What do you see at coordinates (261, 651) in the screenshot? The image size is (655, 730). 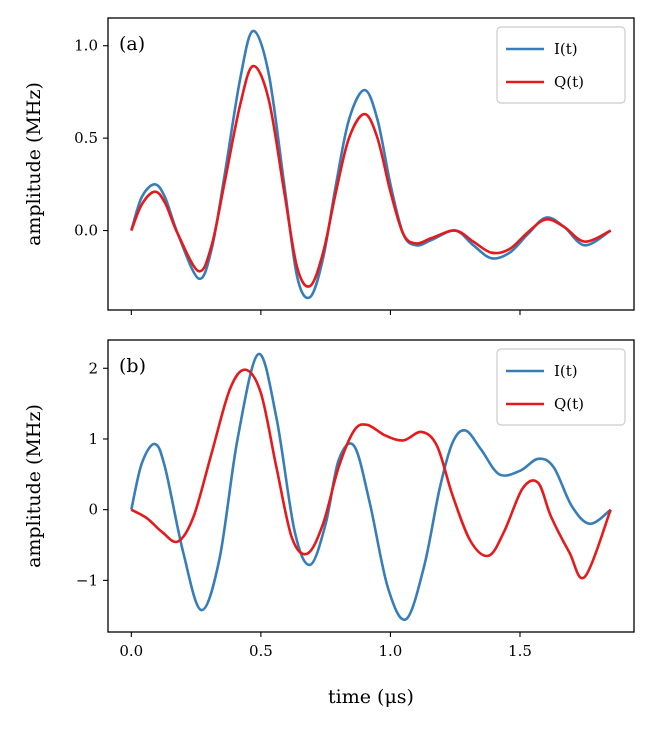 I see `x-tick-label: 0.5` at bounding box center [261, 651].